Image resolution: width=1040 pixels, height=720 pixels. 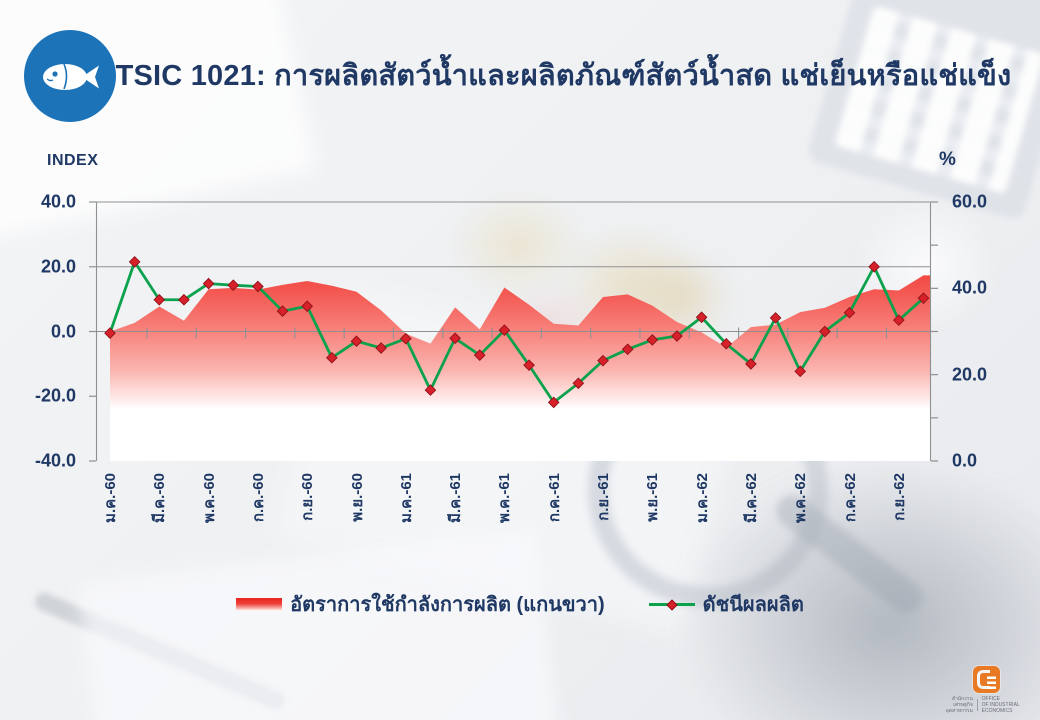 What do you see at coordinates (110, 498) in the screenshot?
I see `x-axis-category-label: ม.ค.-60` at bounding box center [110, 498].